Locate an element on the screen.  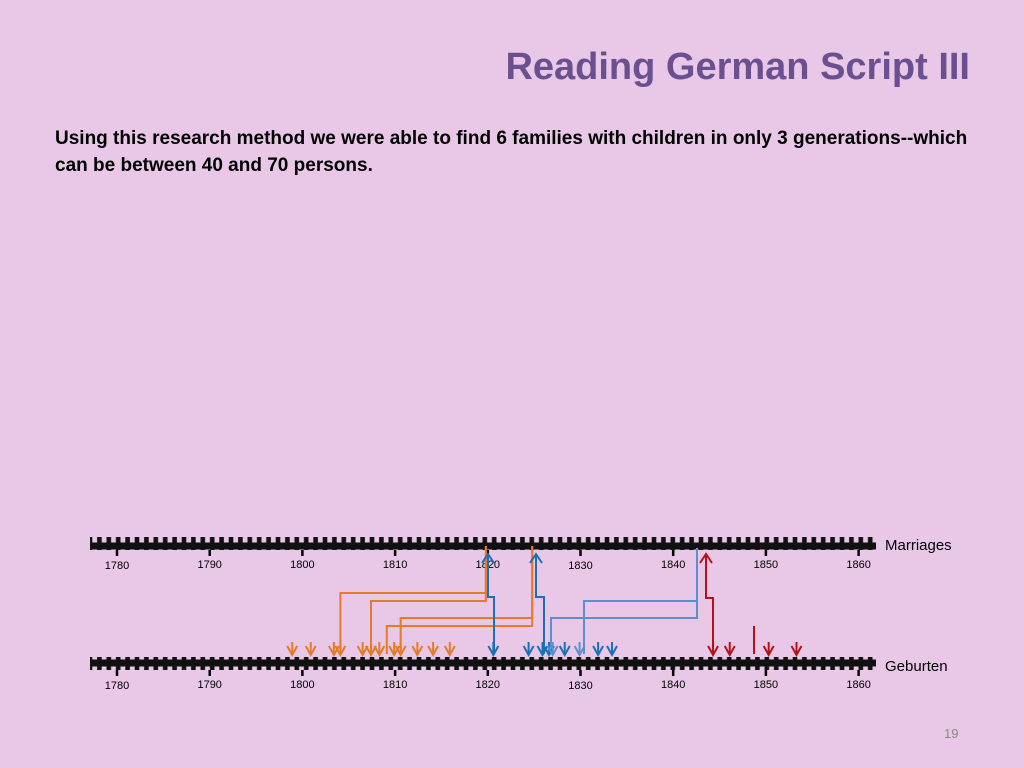
marriages-year-label: 1840 is located at coordinates (673, 565).